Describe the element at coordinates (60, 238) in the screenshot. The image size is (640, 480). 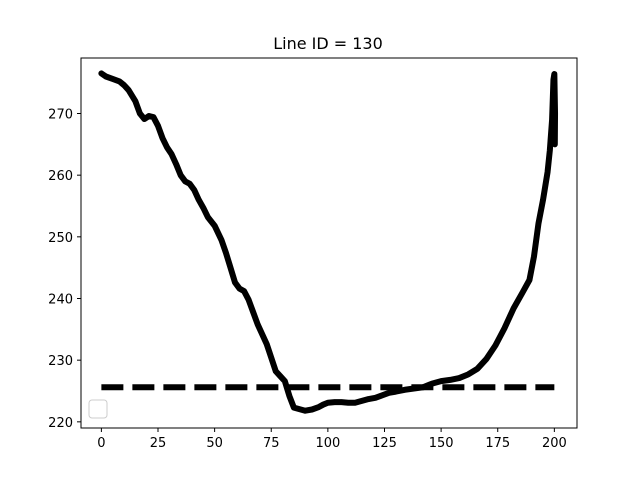
I see `y-tick-label: 250` at that location.